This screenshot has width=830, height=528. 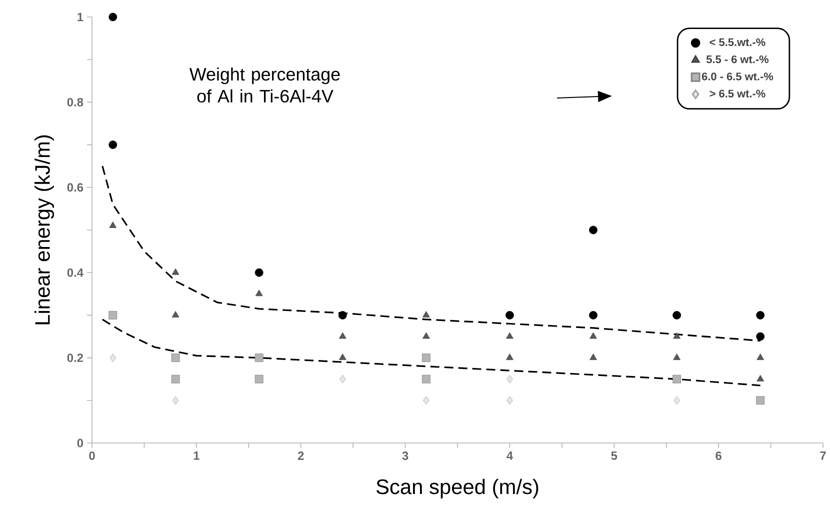 What do you see at coordinates (301, 456) in the screenshot?
I see `x-tick-label: 2` at bounding box center [301, 456].